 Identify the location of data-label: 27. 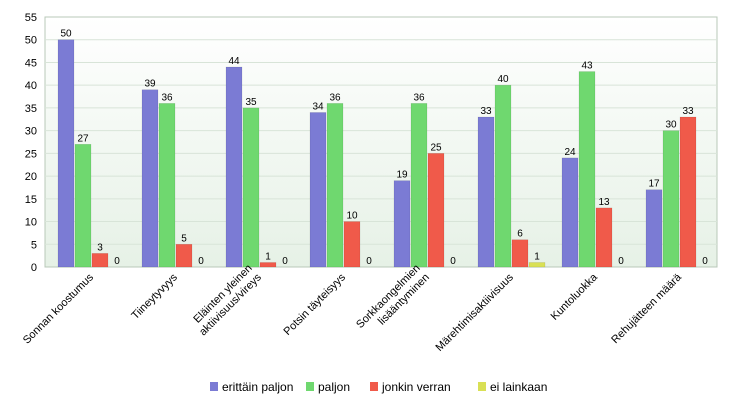
(83, 138).